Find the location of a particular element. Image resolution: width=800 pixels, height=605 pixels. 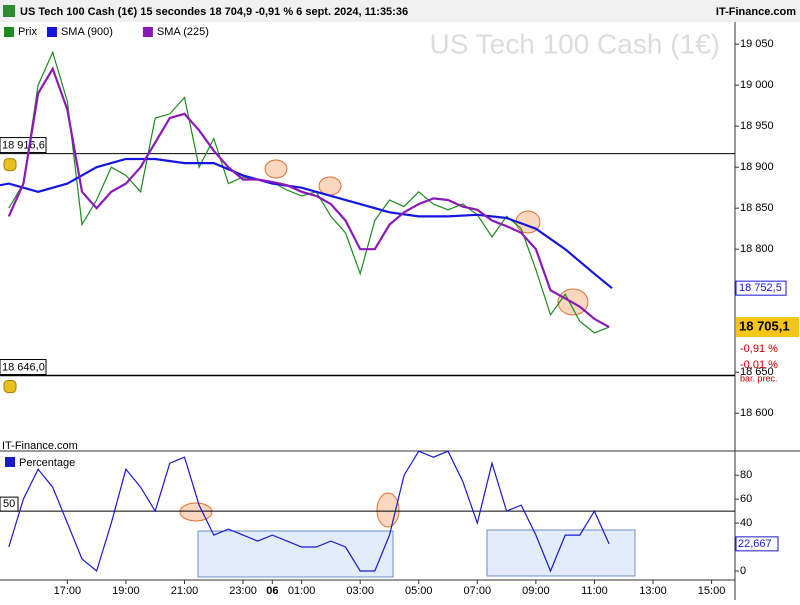

sma-last-box is located at coordinates (761, 288).